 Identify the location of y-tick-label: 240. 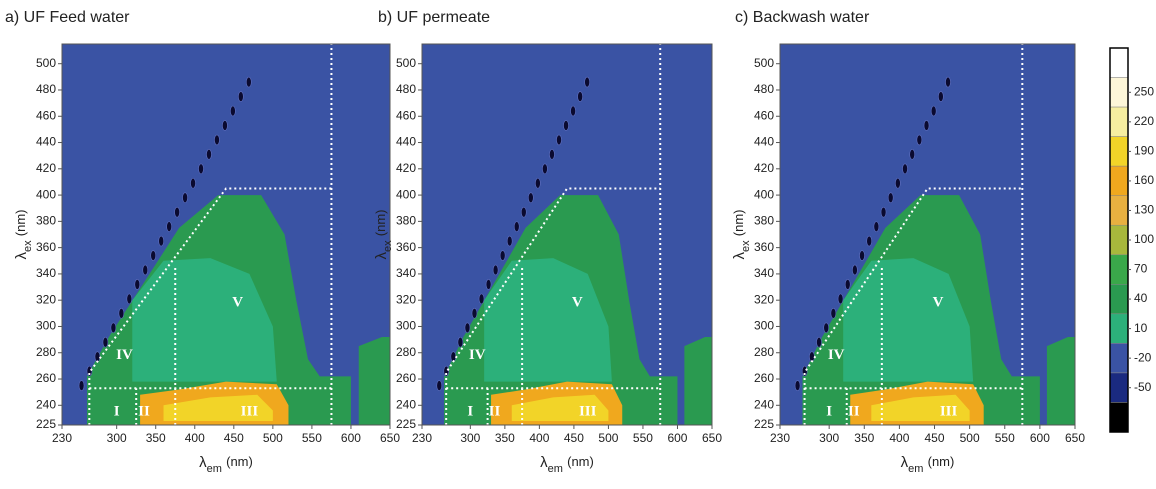
(46, 404).